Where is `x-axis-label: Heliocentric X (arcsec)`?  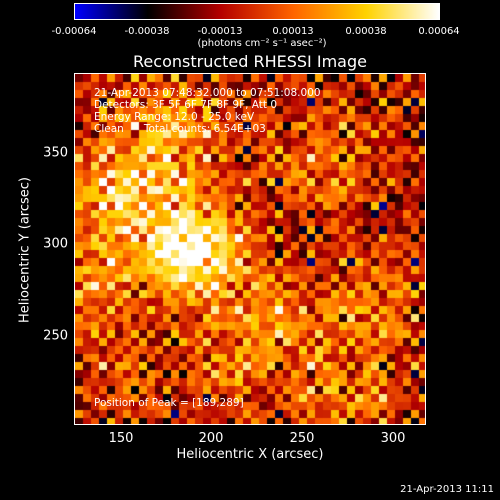 x-axis-label: Heliocentric X (arcsec) is located at coordinates (250, 454).